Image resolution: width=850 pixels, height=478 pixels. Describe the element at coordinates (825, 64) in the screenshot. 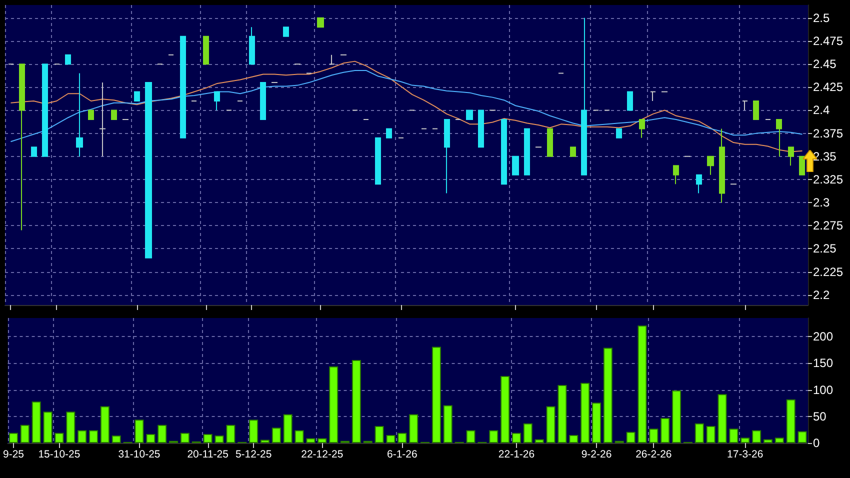

I see `y-tick-label: 2.45` at that location.